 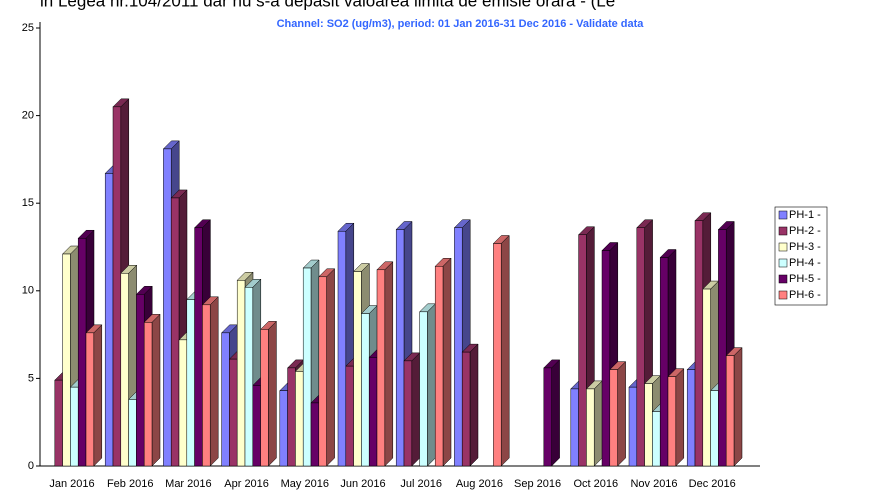 What do you see at coordinates (801, 256) in the screenshot?
I see `legend-box` at bounding box center [801, 256].